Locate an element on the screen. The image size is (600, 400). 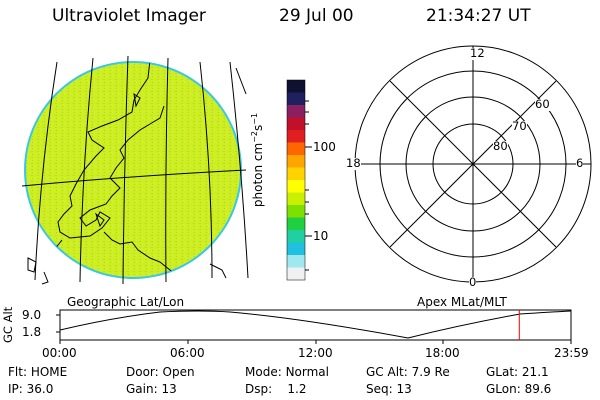
status-glat-value: 21.1 is located at coordinates (535, 372).